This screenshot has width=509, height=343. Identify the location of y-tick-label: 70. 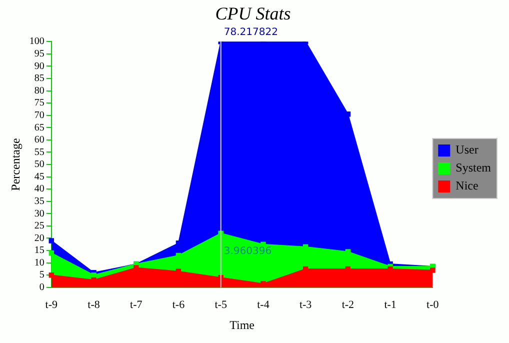
(39, 115).